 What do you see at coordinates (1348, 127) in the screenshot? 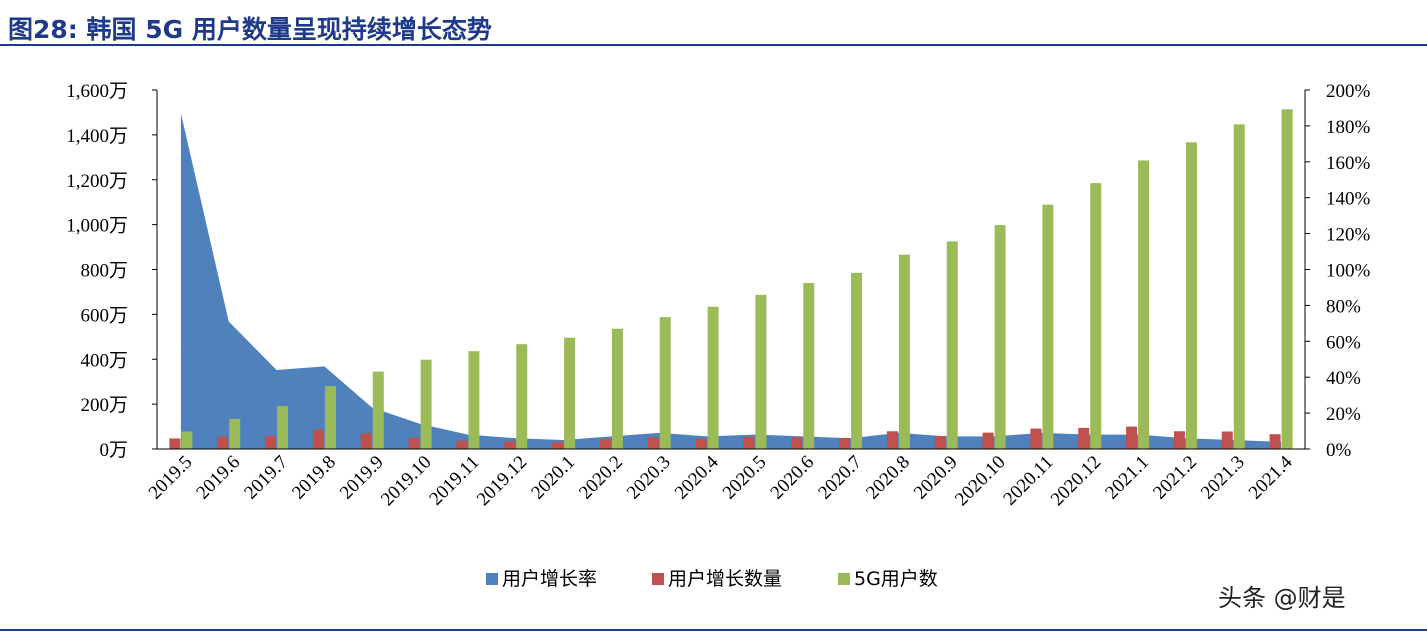
I see `right-tick-label: 180%` at bounding box center [1348, 127].